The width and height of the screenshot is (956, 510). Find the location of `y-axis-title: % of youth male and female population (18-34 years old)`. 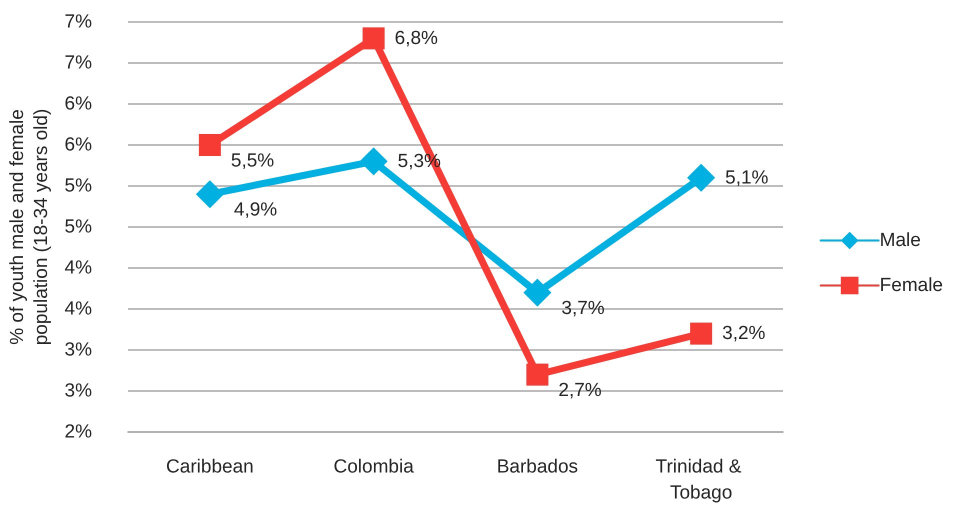

y-axis-title: % of youth male and female population (18-34 years old) is located at coordinates (29, 227).